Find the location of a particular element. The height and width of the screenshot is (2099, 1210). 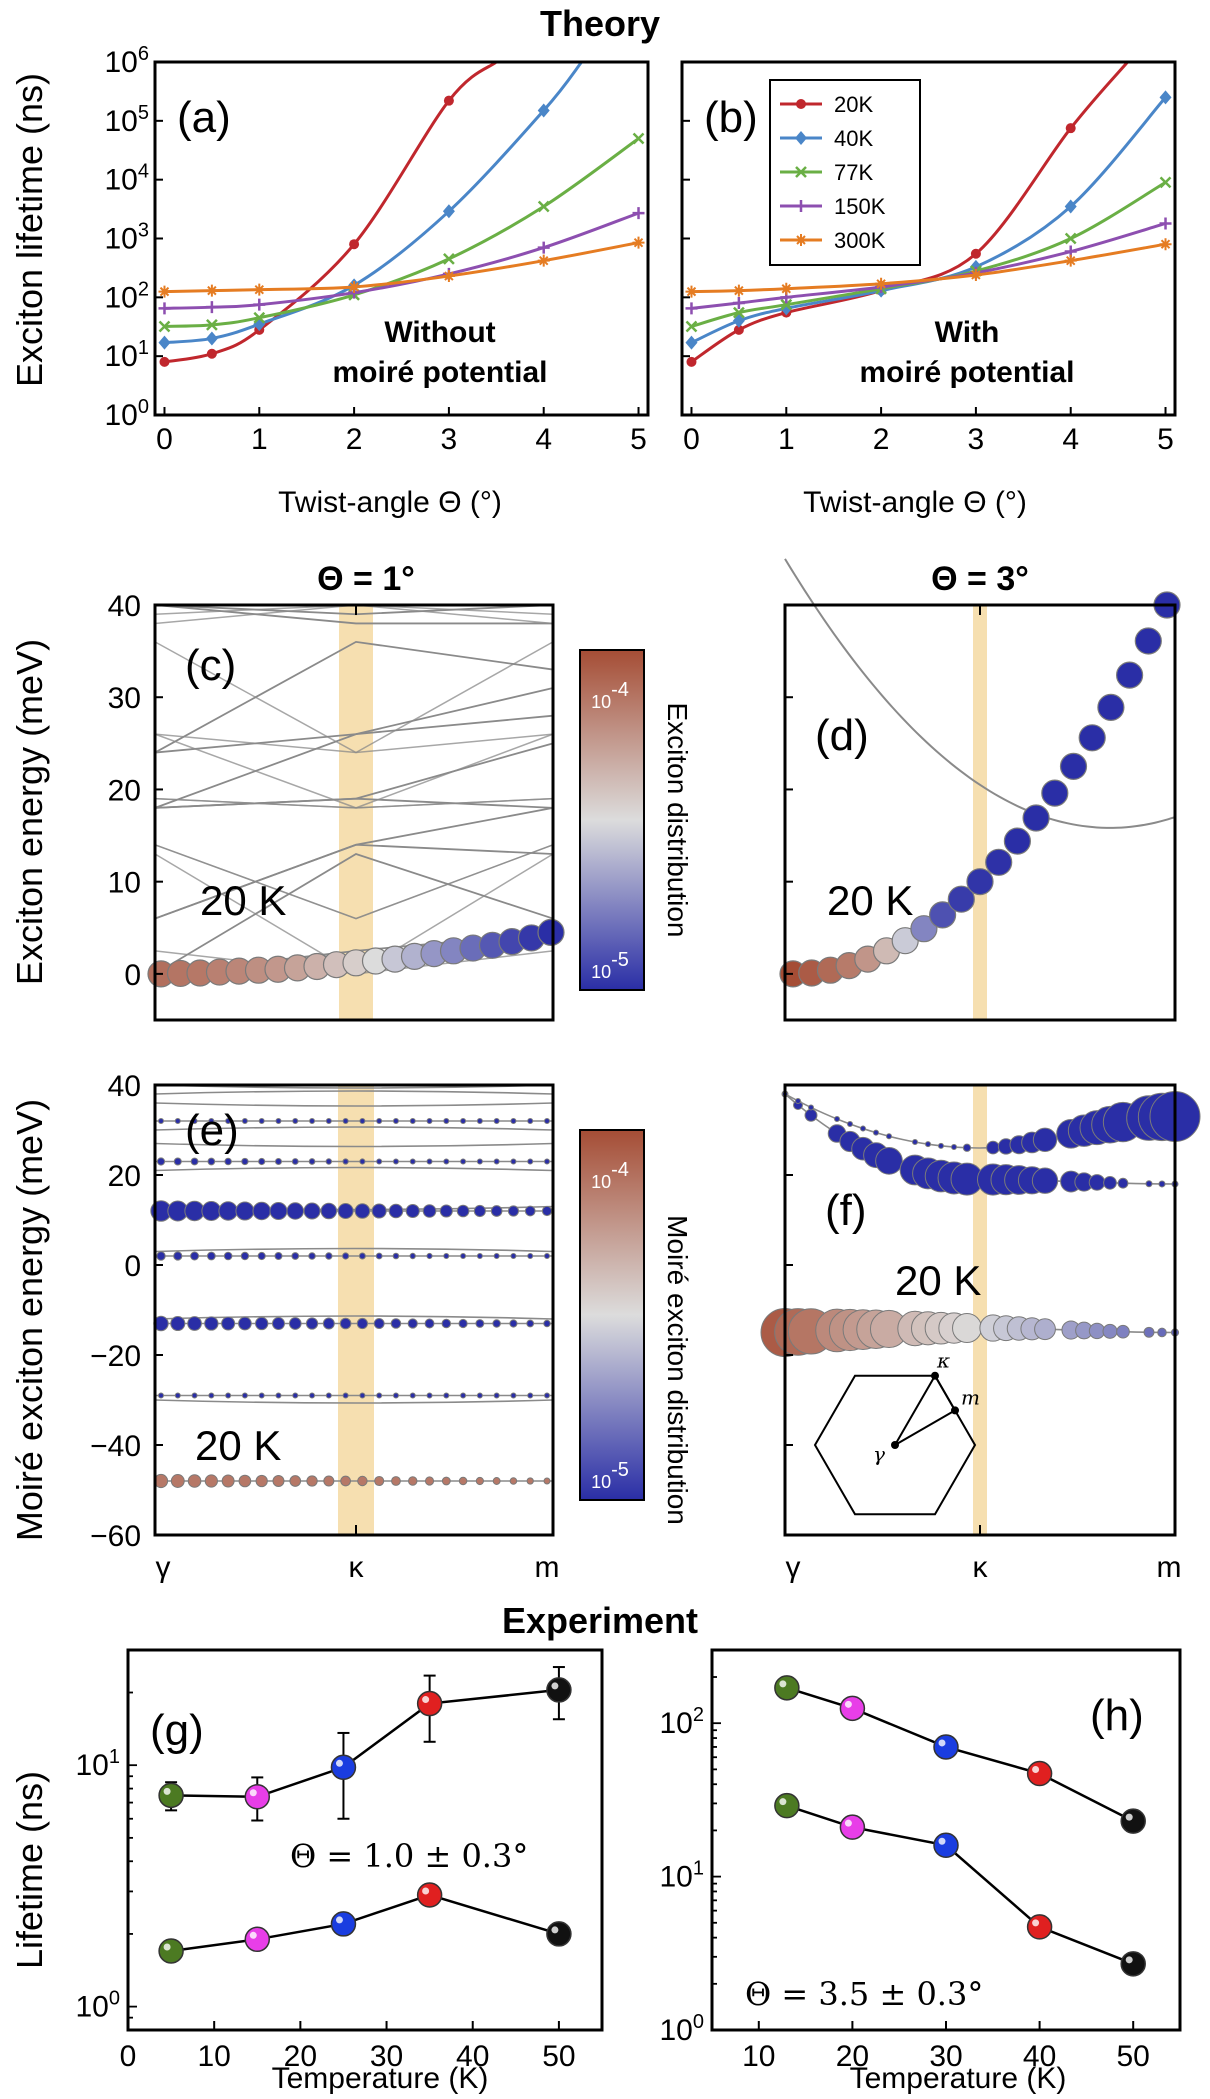

ytick-label-e-0: −60 is located at coordinates (115, 1536).